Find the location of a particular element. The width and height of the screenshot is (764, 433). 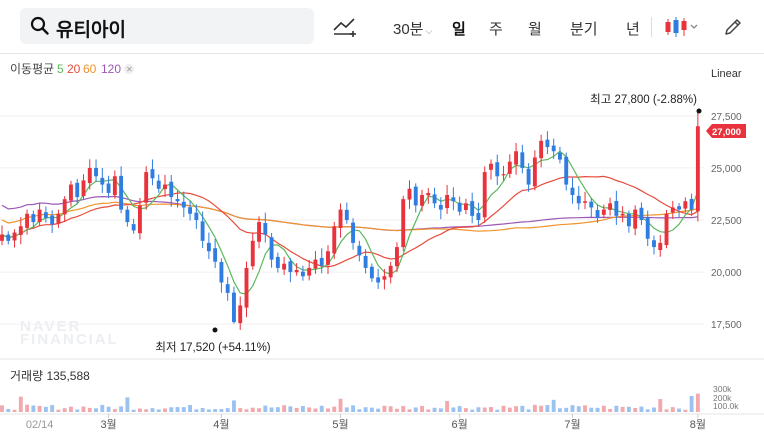

period-year-tab: 년 is located at coordinates (633, 29).